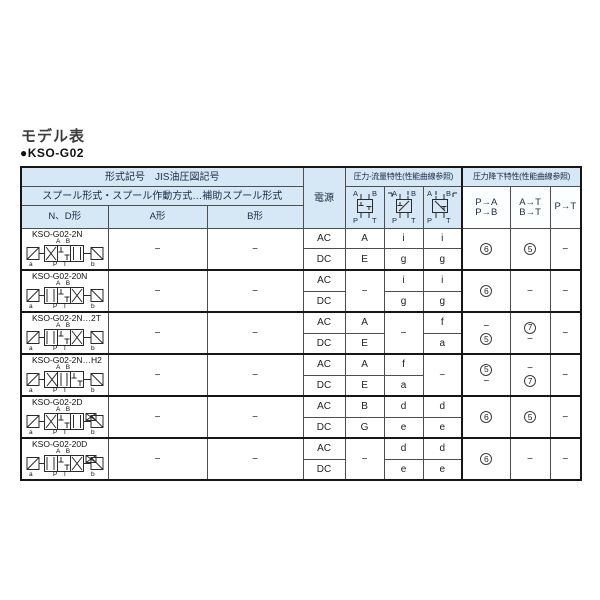  What do you see at coordinates (530, 212) in the screenshot?
I see `header-drop-bt: B→T` at bounding box center [530, 212].